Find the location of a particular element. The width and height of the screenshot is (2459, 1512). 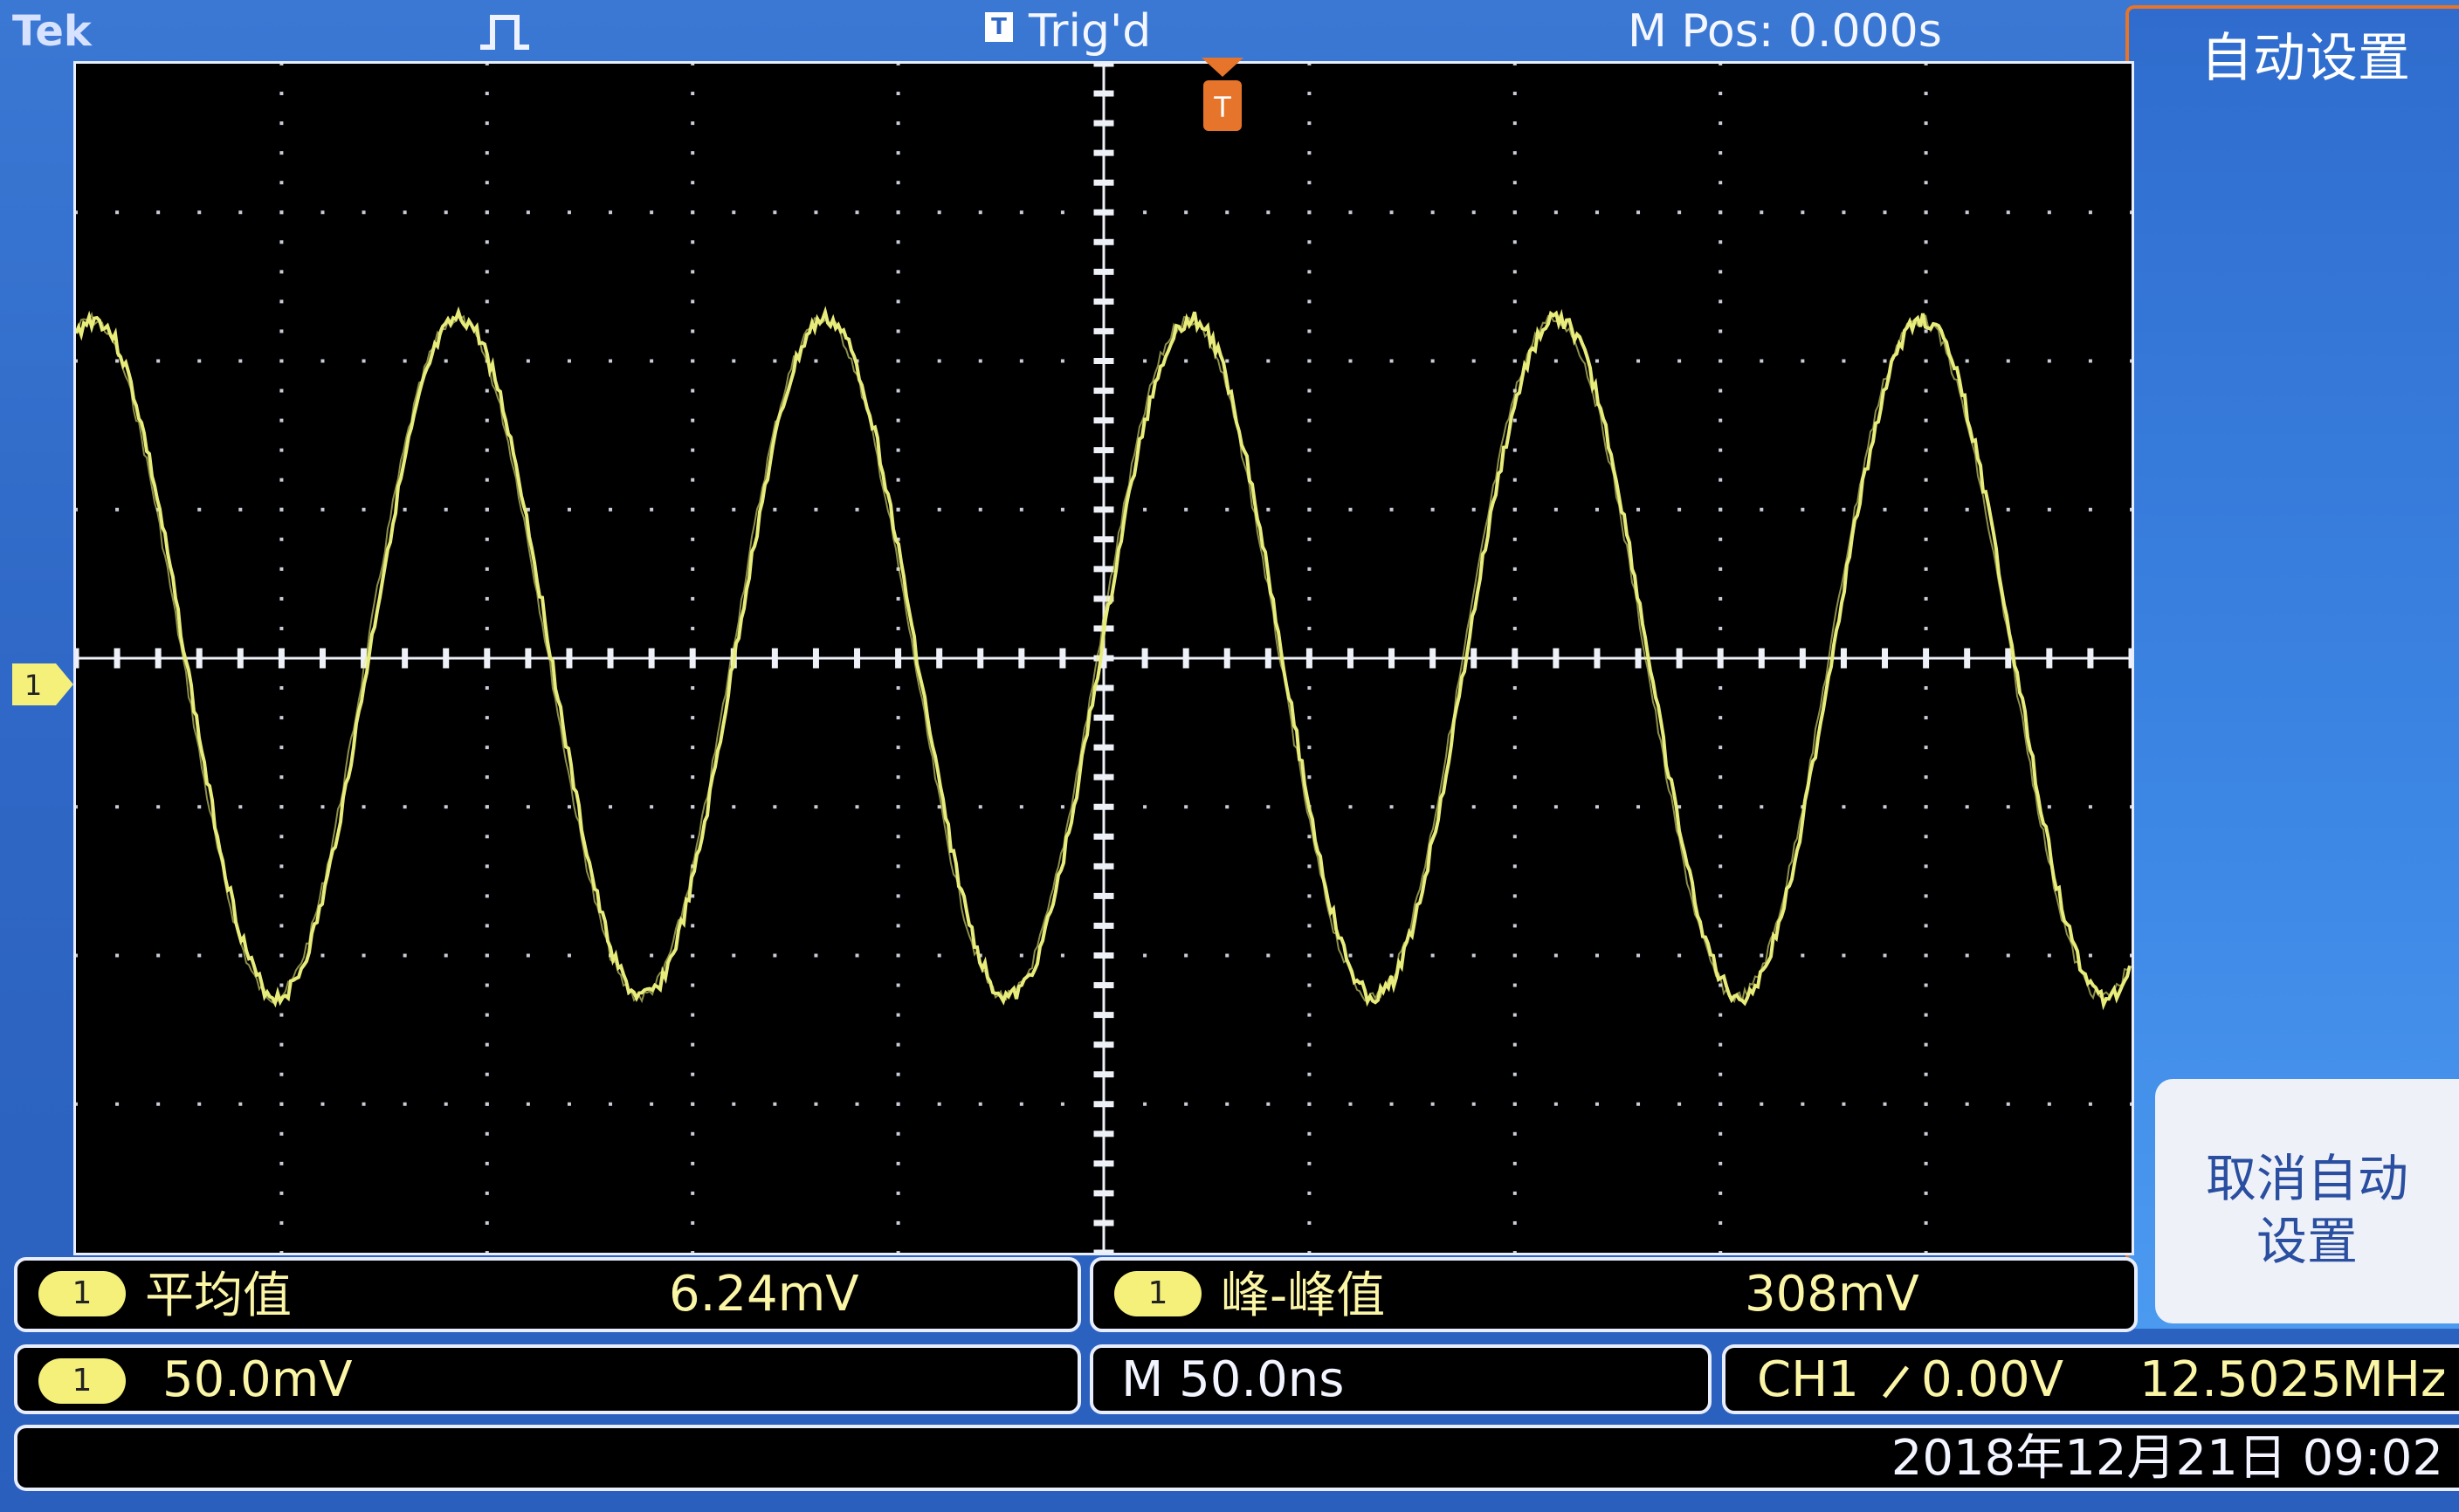

channel-1-vertical-scale: 50.0mV is located at coordinates (257, 1380).